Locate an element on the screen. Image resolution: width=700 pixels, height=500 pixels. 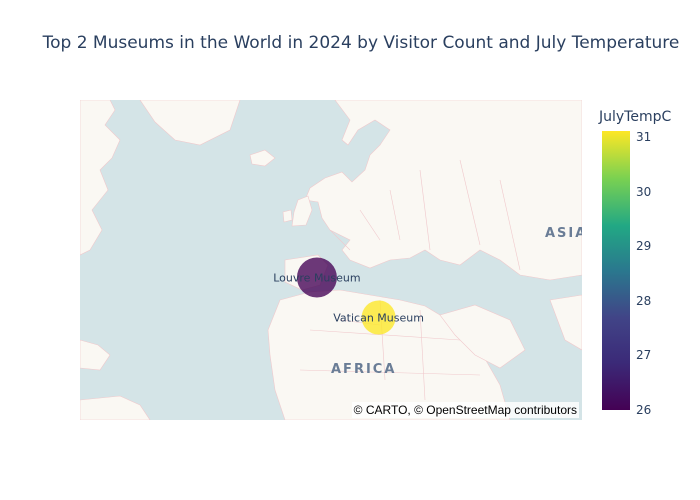
map-attribution: © CARTO, © OpenStreetMap contributors is located at coordinates (465, 410).